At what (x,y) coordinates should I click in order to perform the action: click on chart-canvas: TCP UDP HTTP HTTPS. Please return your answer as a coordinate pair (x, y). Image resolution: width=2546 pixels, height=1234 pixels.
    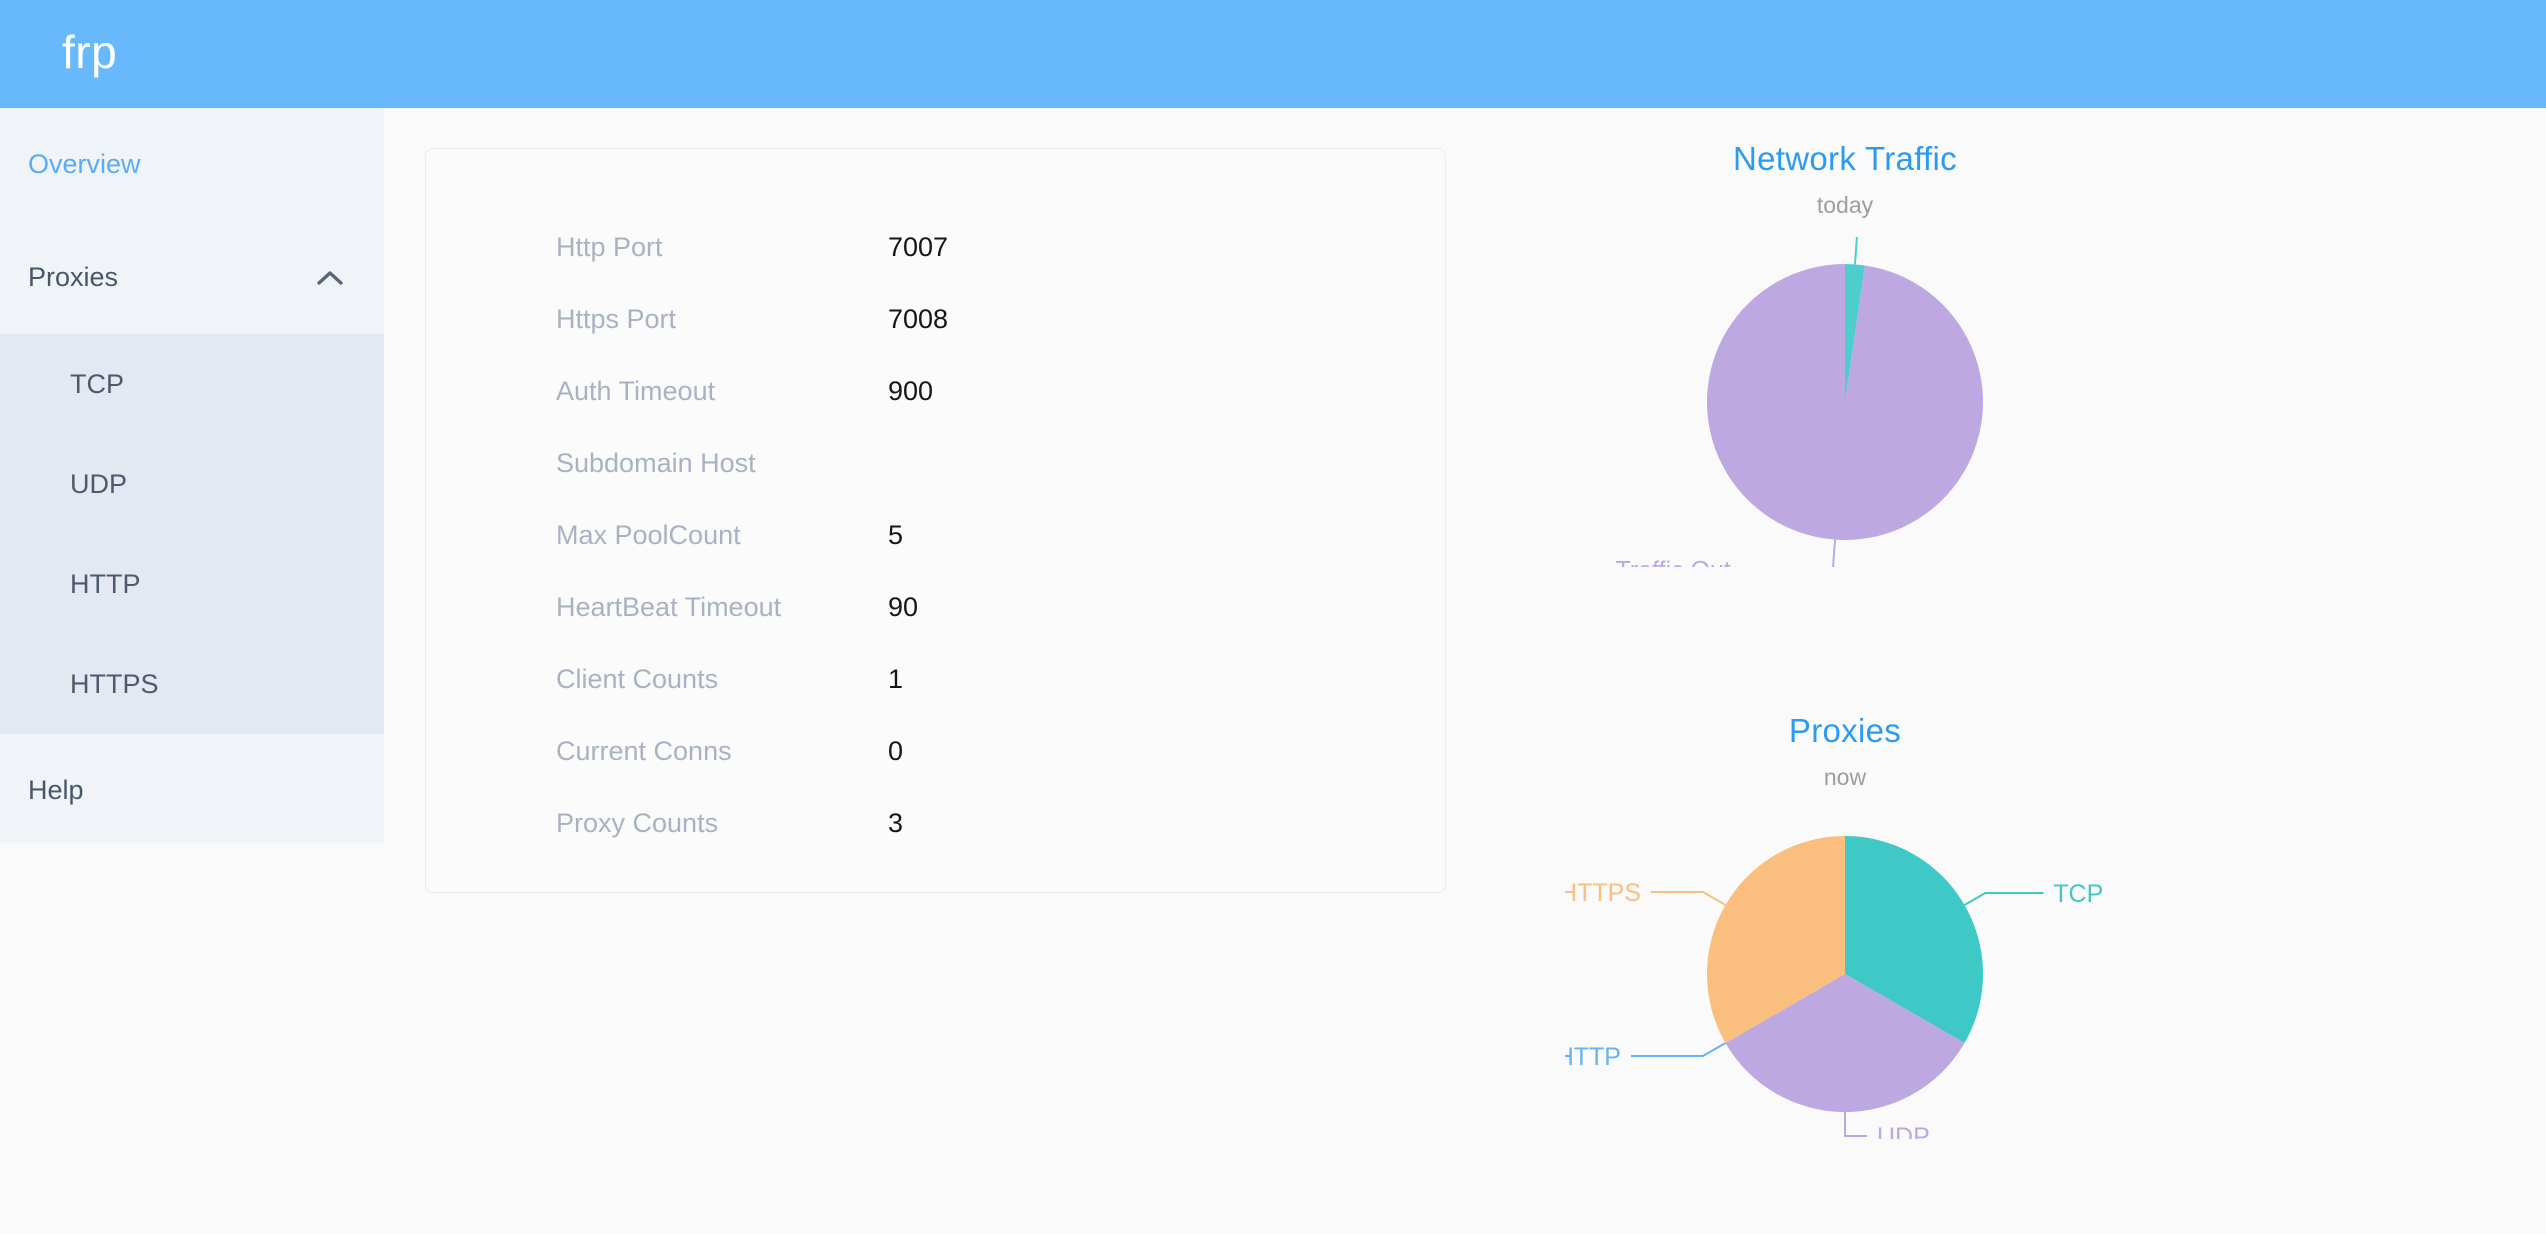
    Looking at the image, I should click on (1845, 974).